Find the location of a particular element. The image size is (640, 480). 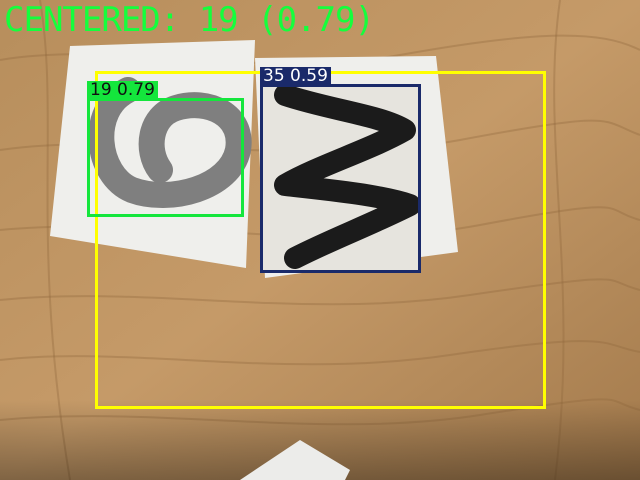

detection-label-35: 35 0.59 is located at coordinates (295, 76).